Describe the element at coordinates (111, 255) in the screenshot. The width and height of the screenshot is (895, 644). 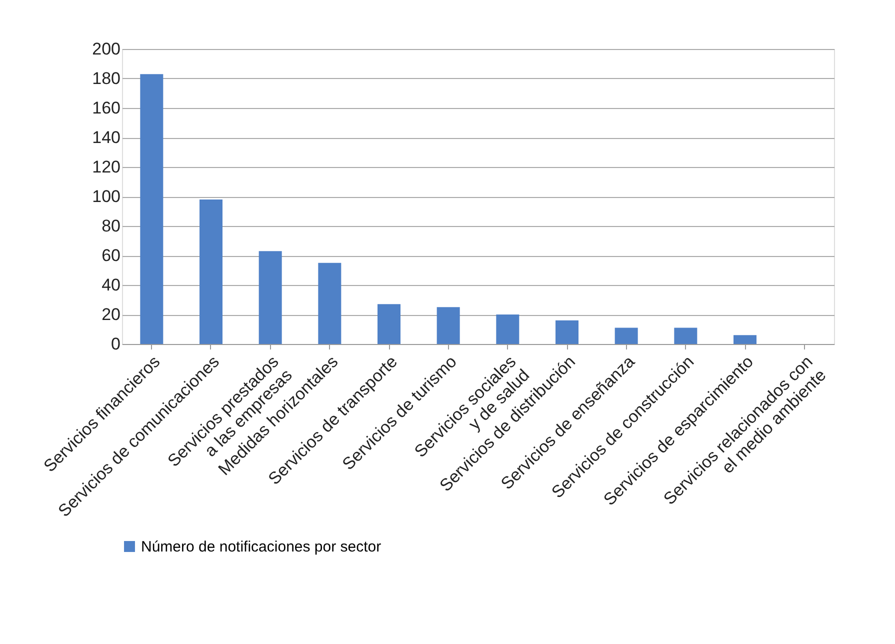
I see `y-tick-label: 60` at that location.